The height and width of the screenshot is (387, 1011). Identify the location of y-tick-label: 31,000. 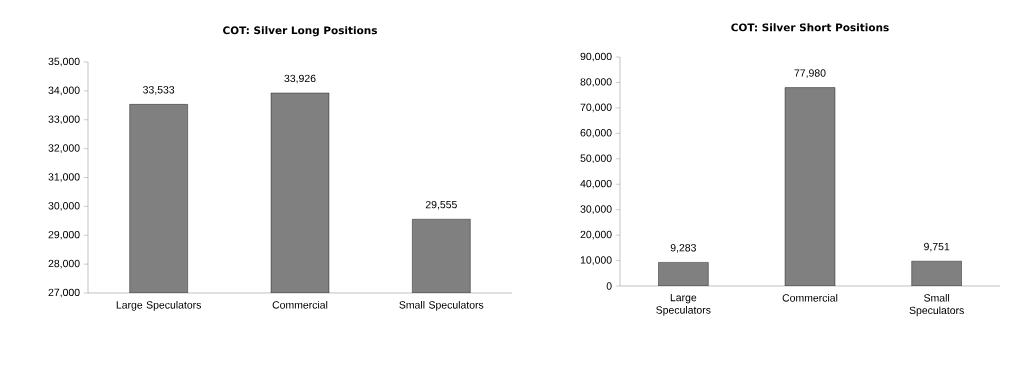
(64, 177).